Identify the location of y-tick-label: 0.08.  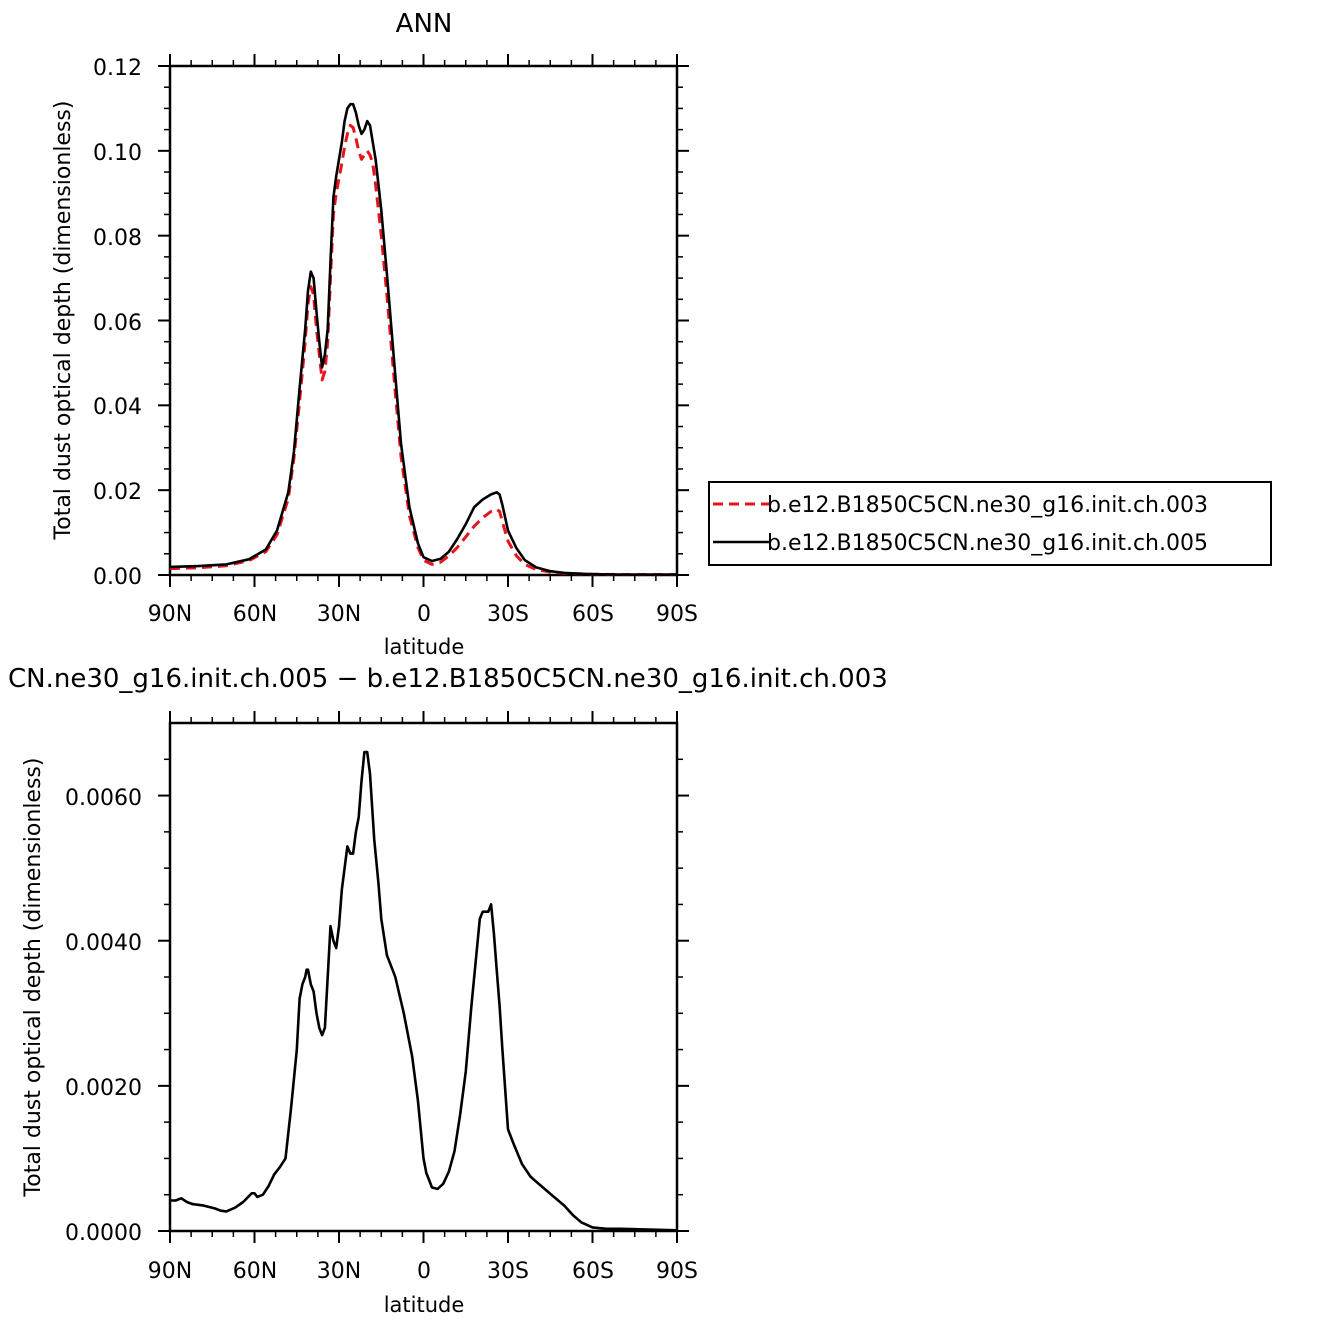
(117, 238).